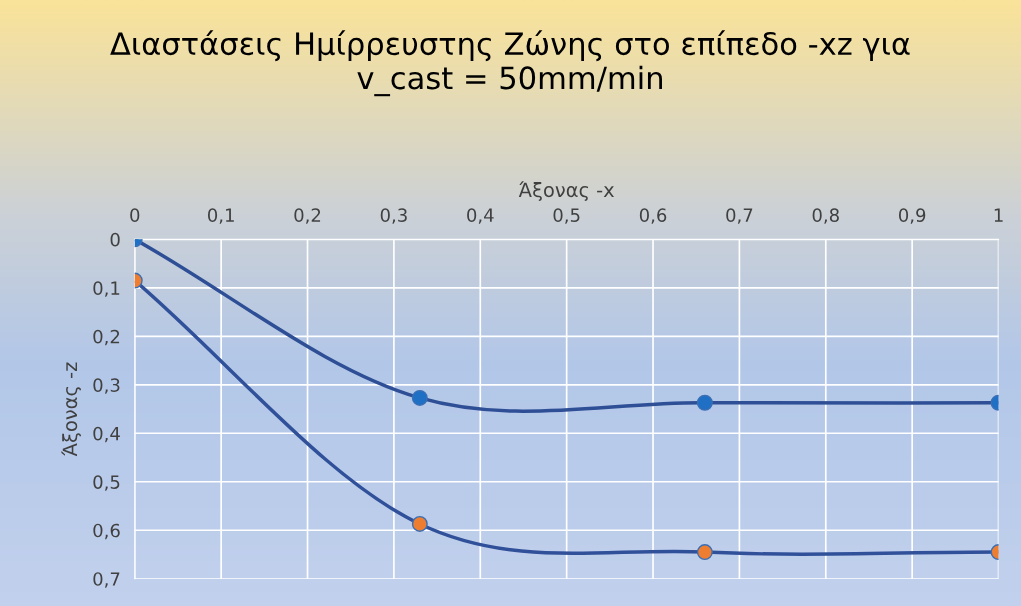 This screenshot has width=1021, height=606. What do you see at coordinates (510, 63) in the screenshot?
I see `chart-title: Διαστάσεις Ημίρρευστης Ζώνης στο επίπεδο -xz για v_cast = 50mm/min` at bounding box center [510, 63].